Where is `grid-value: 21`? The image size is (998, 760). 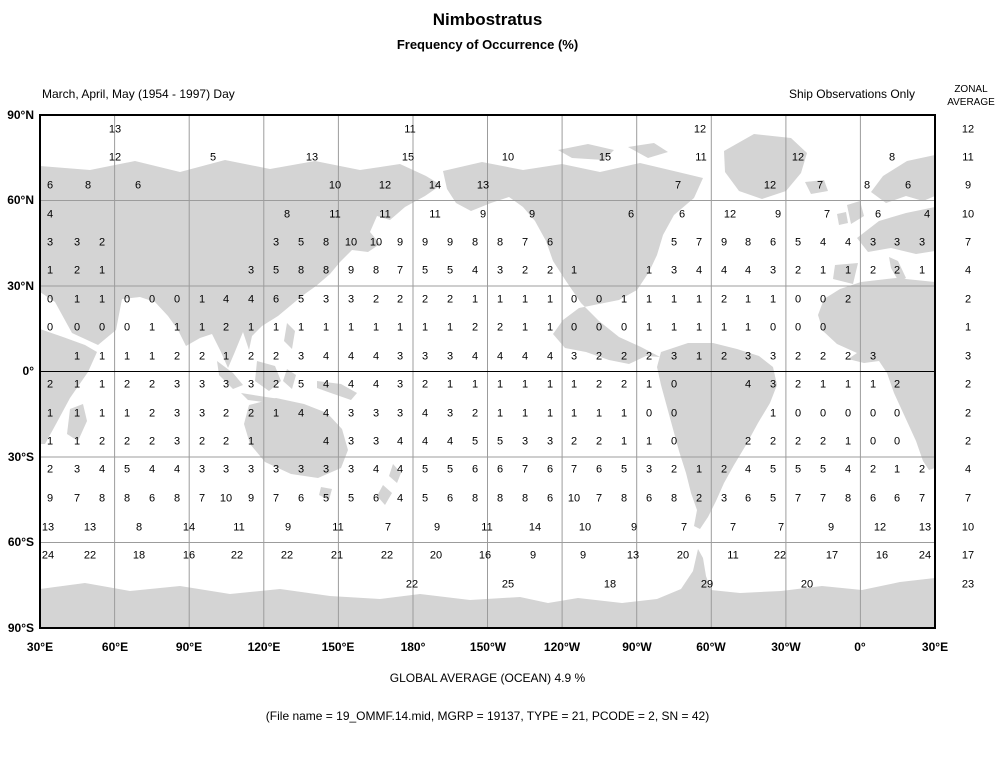 grid-value: 21 is located at coordinates (337, 555).